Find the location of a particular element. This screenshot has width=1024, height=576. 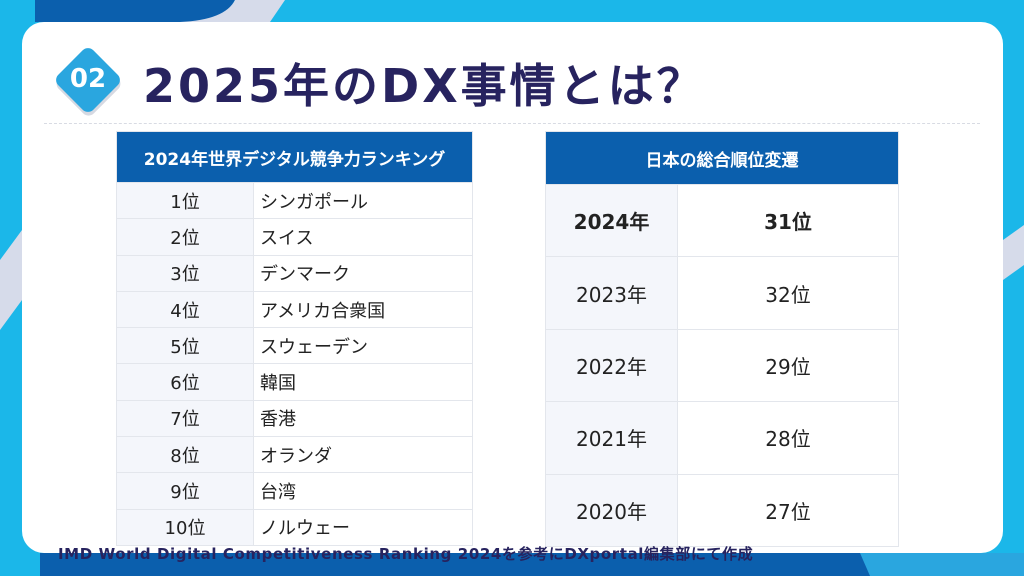

table-row: 2024年 31位 is located at coordinates (722, 220).